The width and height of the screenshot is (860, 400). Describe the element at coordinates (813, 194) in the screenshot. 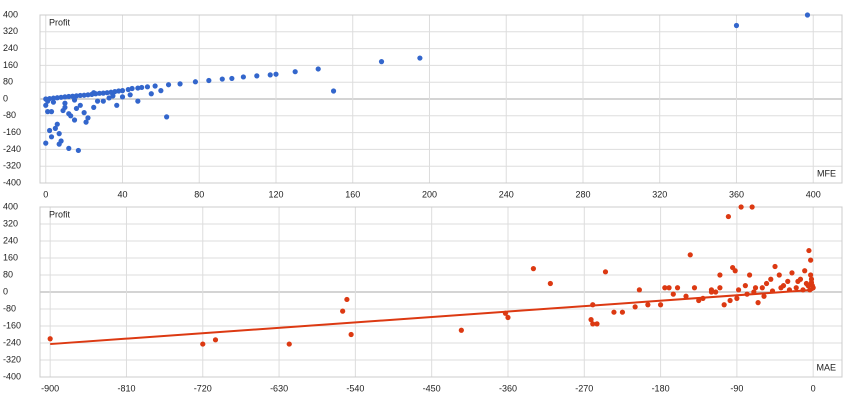

I see `x-tick-label: 400` at that location.